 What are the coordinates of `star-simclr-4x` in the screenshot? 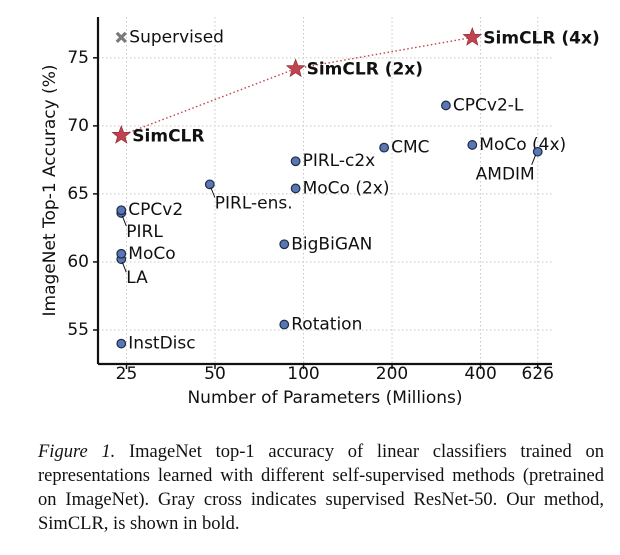 It's located at (472, 36).